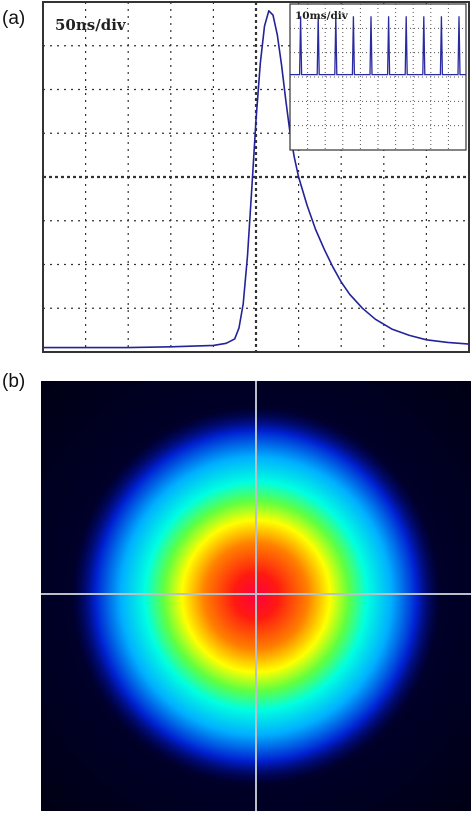 This screenshot has height=813, width=474. I want to click on inset-trace, so click(378, 46).